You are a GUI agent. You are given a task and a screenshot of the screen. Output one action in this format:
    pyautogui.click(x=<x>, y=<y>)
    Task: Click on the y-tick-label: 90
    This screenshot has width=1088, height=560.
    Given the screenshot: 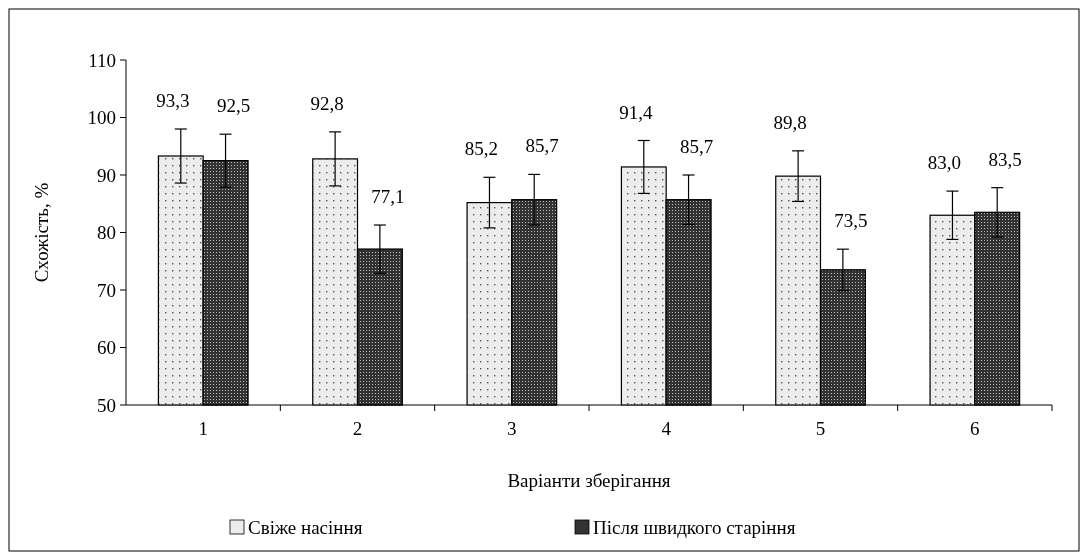 What is the action you would take?
    pyautogui.click(x=106, y=175)
    